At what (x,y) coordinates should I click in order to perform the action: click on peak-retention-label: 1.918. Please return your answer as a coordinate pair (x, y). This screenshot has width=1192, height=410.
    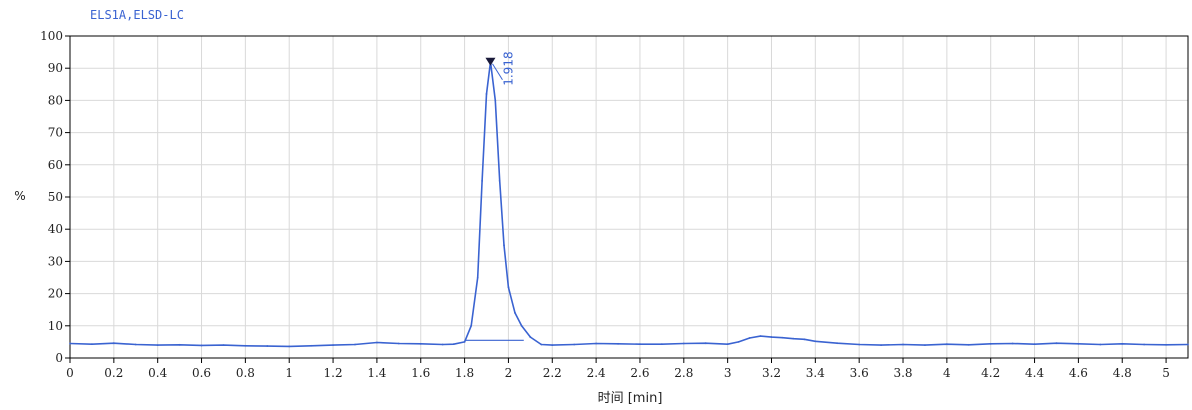
    Looking at the image, I should click on (508, 68).